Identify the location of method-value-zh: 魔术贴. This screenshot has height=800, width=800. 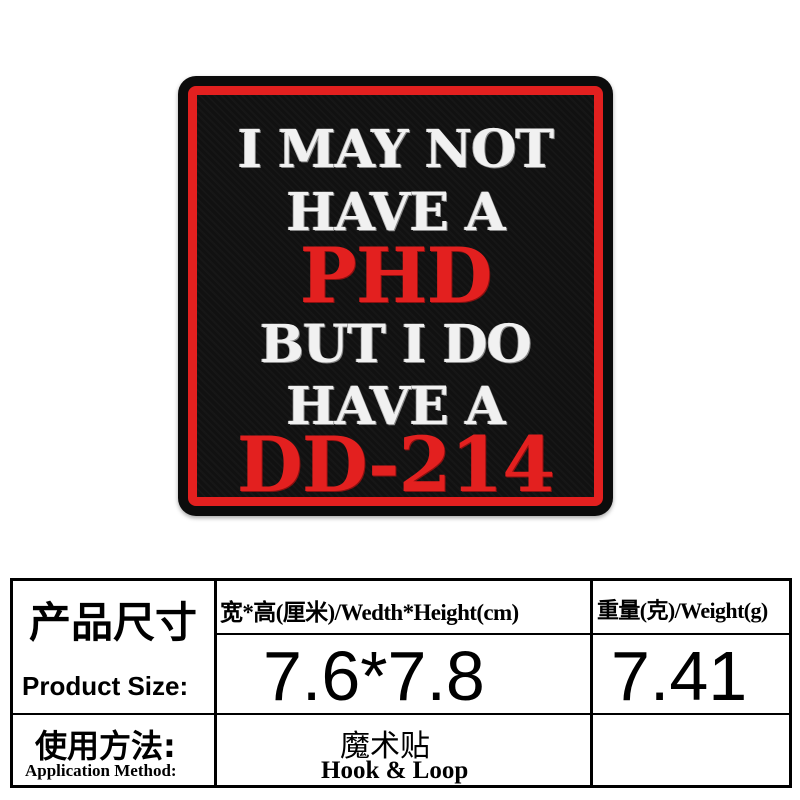
(385, 746).